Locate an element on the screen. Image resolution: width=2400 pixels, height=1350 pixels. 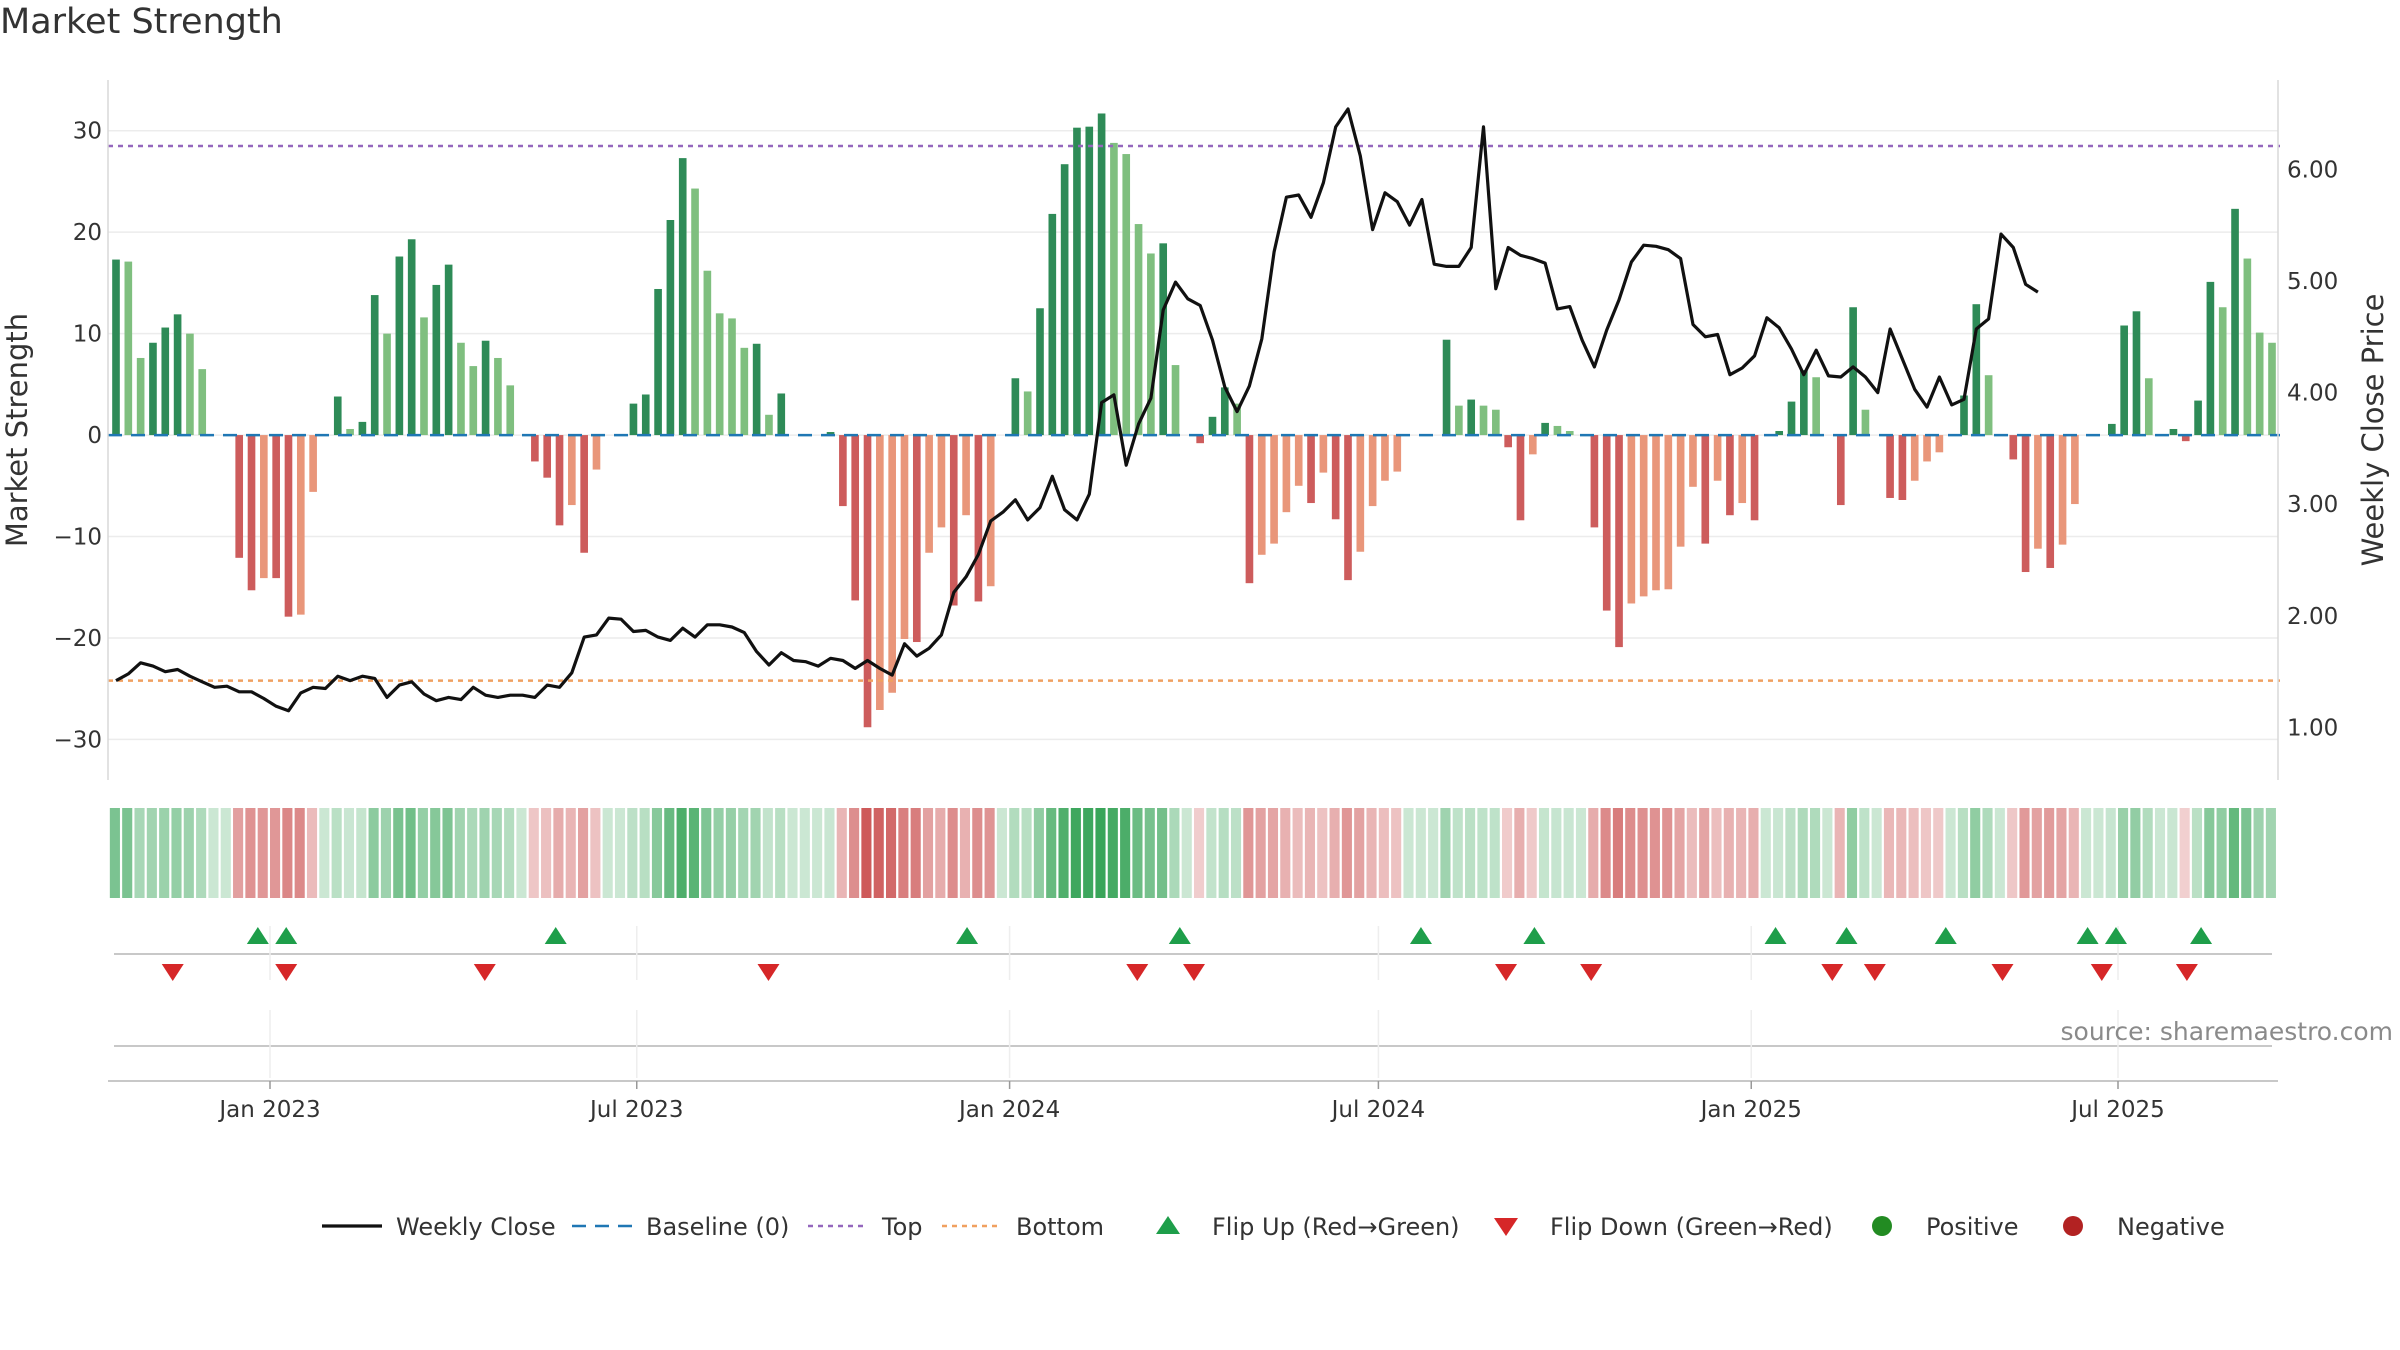
legend-item: Negative is located at coordinates (2144, 1227).